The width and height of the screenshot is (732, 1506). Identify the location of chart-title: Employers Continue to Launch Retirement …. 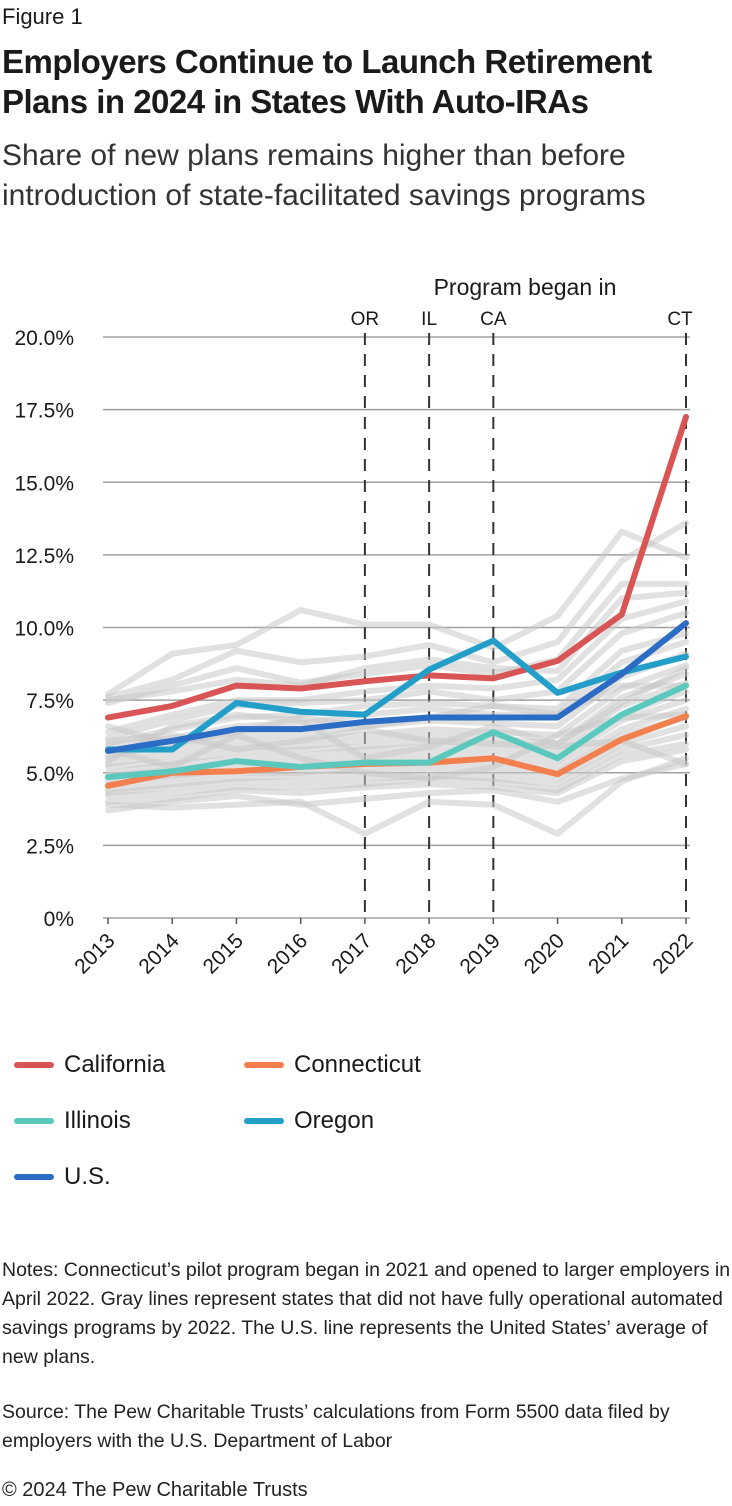
(327, 81).